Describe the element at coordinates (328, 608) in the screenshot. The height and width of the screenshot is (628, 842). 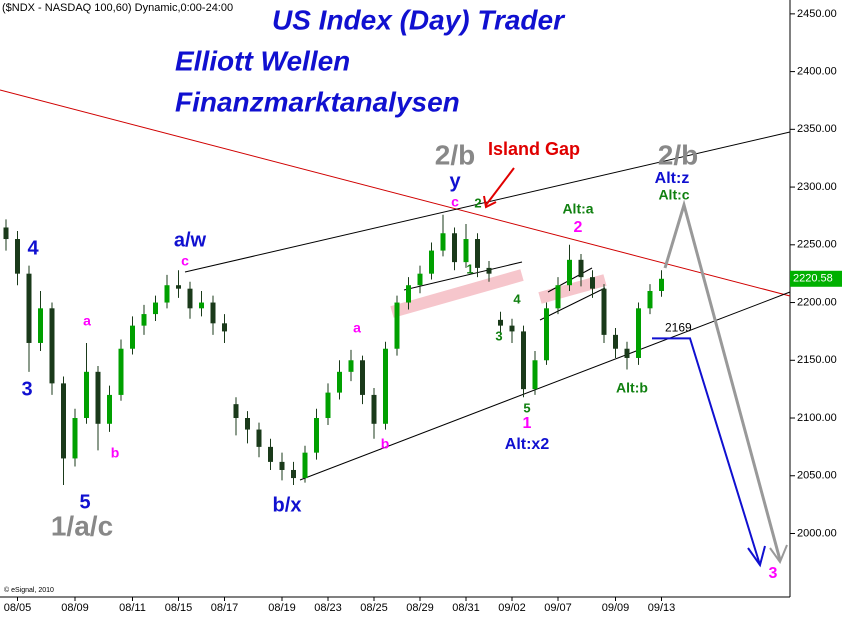
I see `x-tick-label: 08/23` at that location.